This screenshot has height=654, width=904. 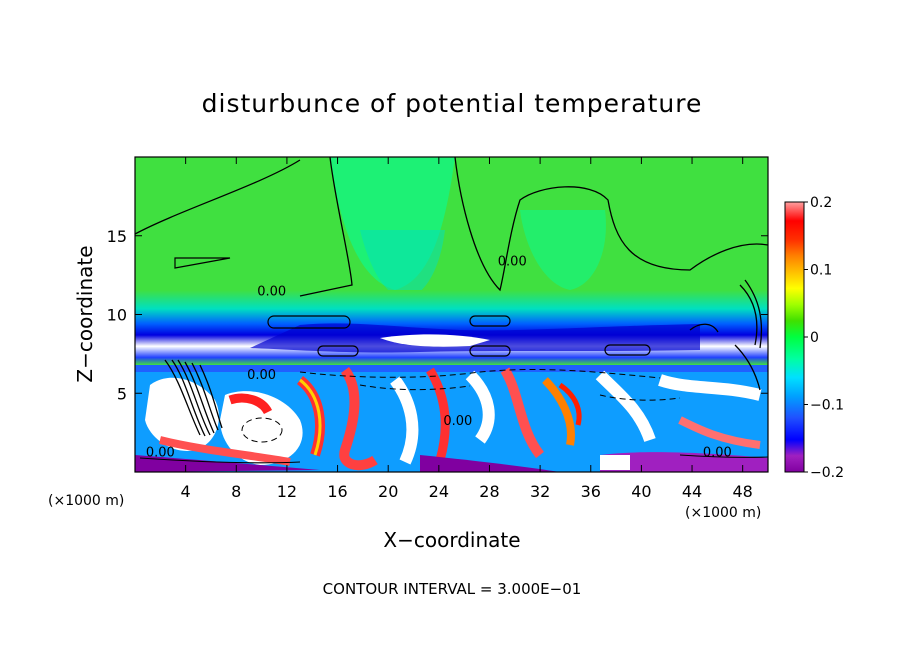 What do you see at coordinates (388, 491) in the screenshot?
I see `x-tick-label: 20` at bounding box center [388, 491].